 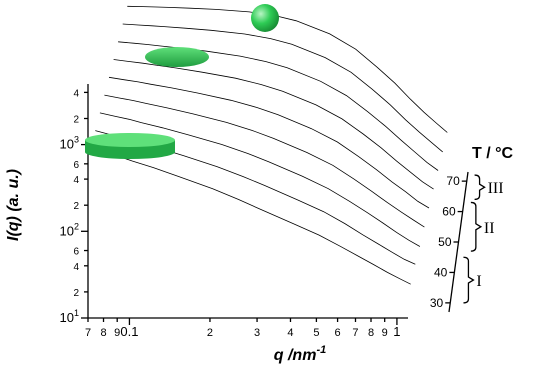 I want to click on y-tick-label-sup: 2, so click(x=76, y=226).